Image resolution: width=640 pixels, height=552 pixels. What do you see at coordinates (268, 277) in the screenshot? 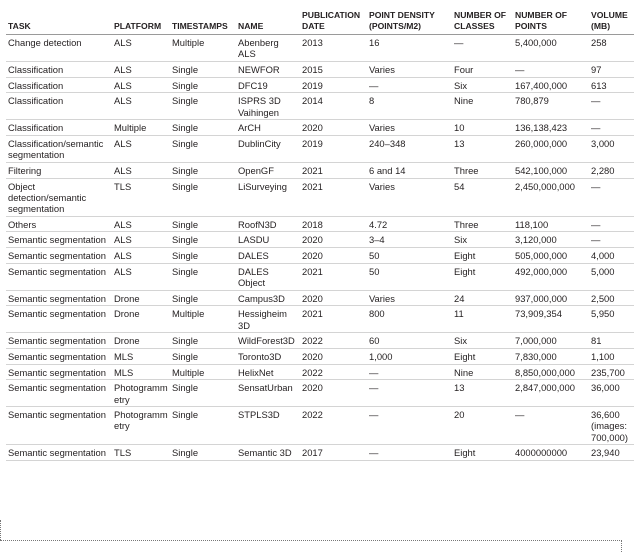
I see `table-cell: DALES Object` at bounding box center [268, 277].